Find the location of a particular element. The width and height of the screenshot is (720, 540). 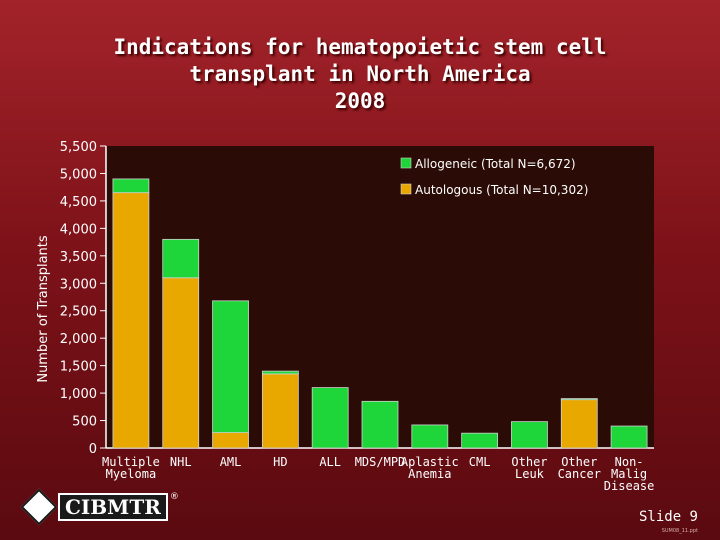

y-tick-label: 3,500 is located at coordinates (78, 257).